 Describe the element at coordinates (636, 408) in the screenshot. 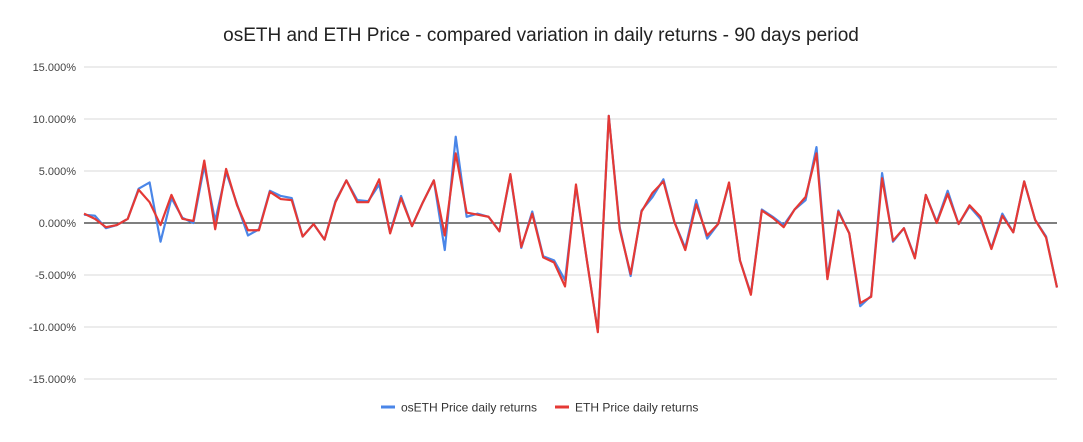

I see `legend-label-eth: ETH Price daily returns` at that location.